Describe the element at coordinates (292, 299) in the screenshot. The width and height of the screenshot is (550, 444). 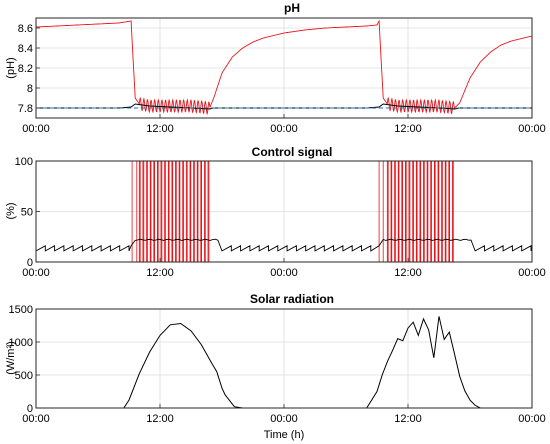
I see `solar-radiation-chart-title: Solar radiation` at that location.